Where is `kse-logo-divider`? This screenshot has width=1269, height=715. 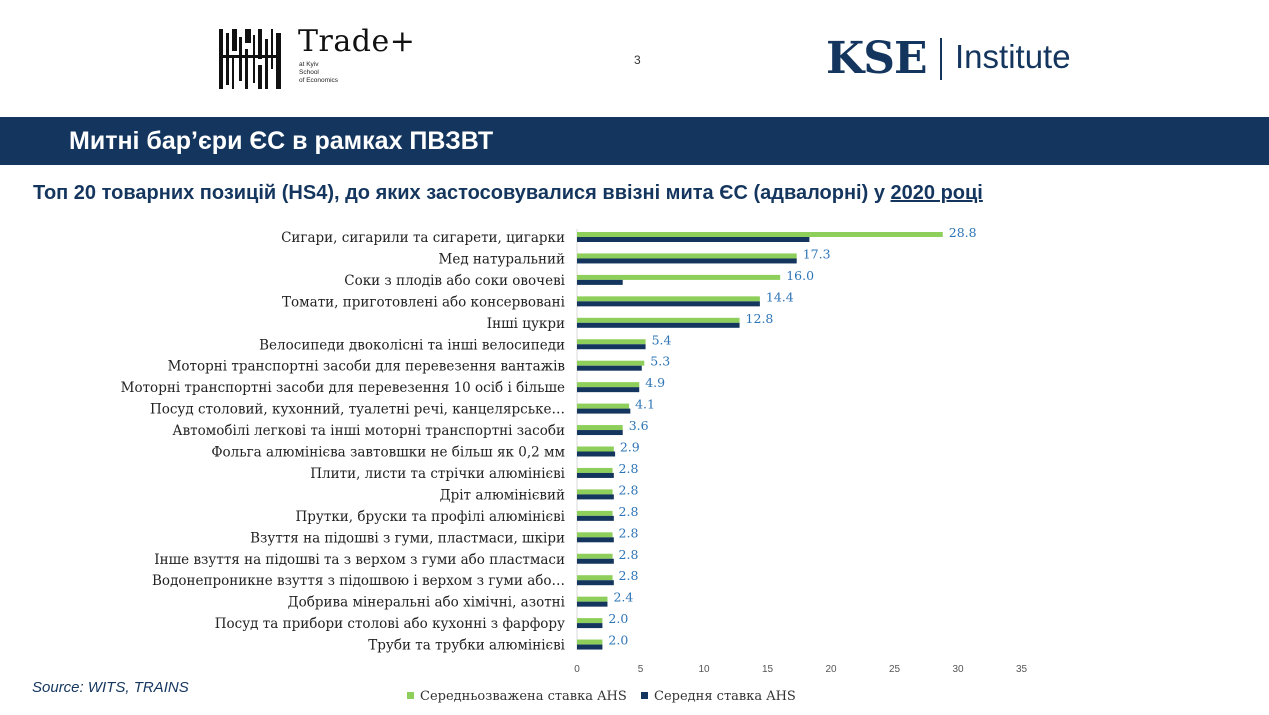 kse-logo-divider is located at coordinates (941, 59).